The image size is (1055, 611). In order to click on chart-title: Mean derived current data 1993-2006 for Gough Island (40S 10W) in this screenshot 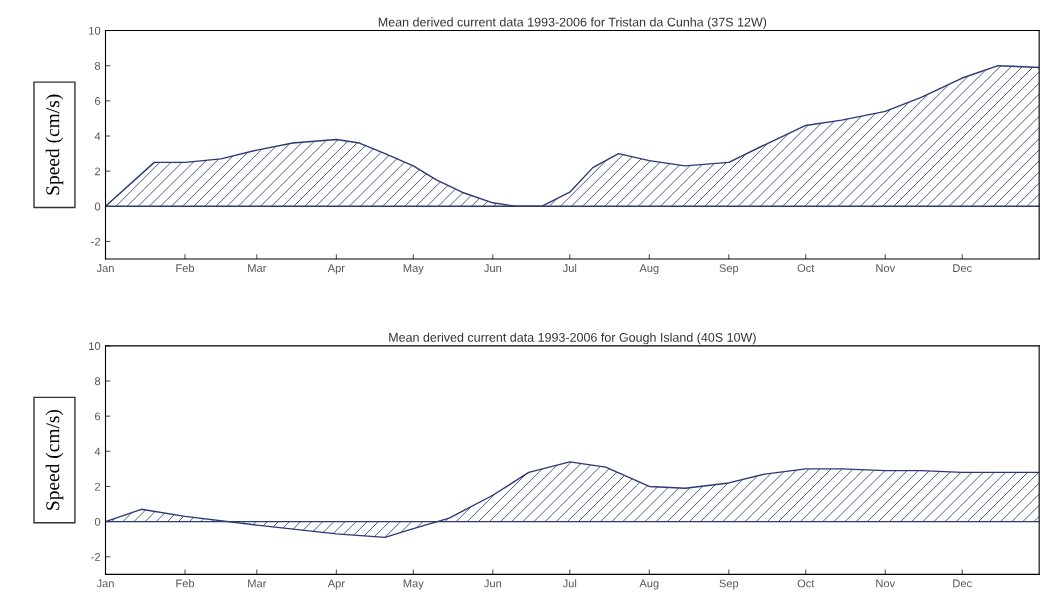, I will do `click(572, 338)`.